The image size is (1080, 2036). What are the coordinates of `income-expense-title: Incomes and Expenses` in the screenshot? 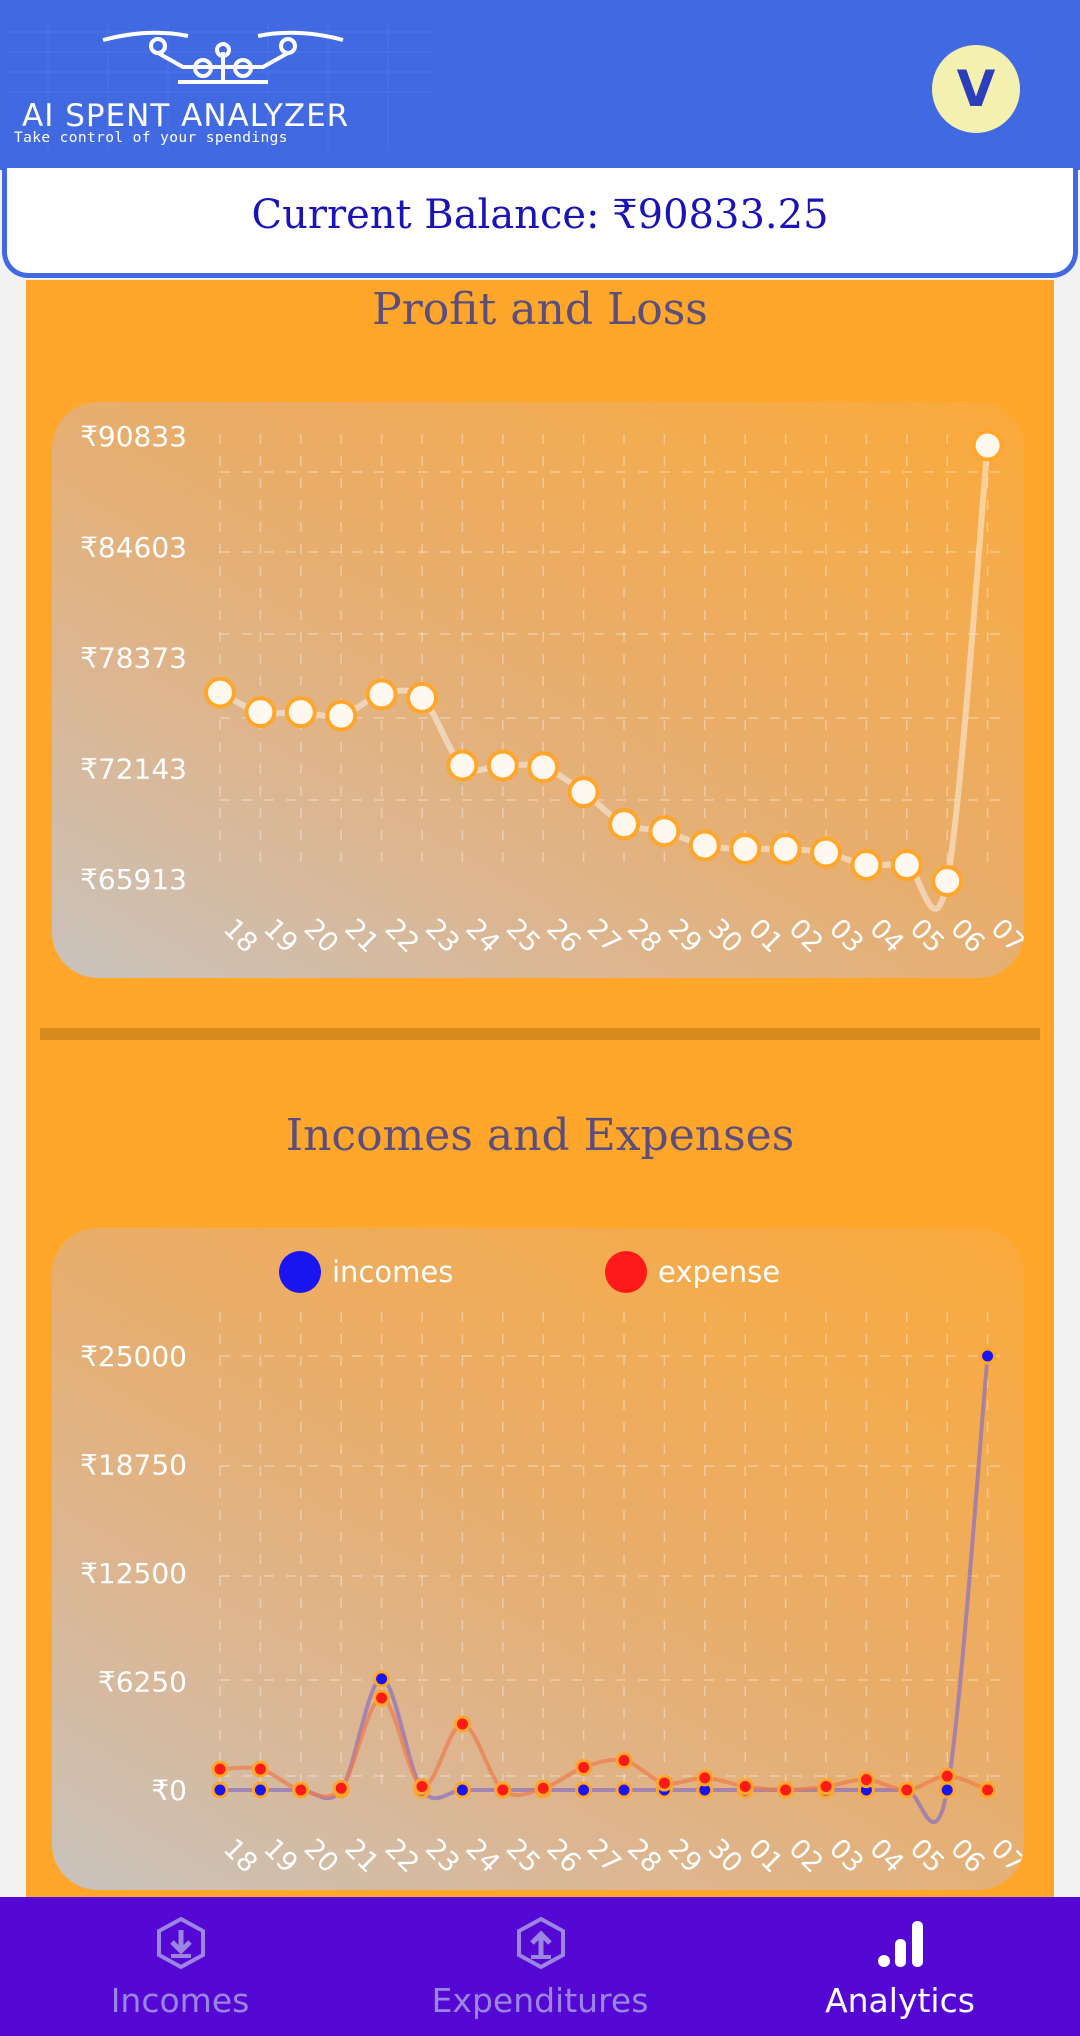 It's located at (540, 1135).